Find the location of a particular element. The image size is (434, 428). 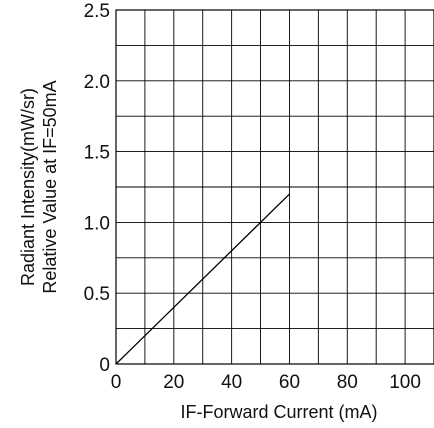

y-axis-title-line-2: Relative Value at IF=50mA is located at coordinates (50, 186).